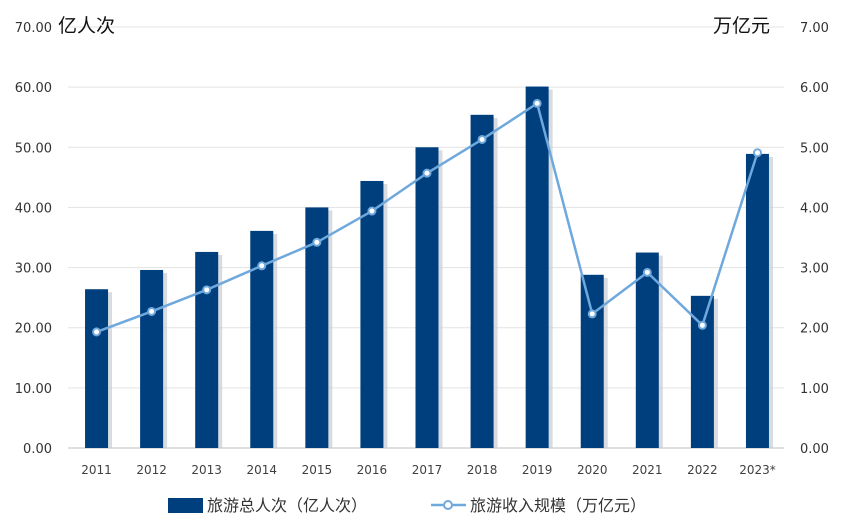 The width and height of the screenshot is (844, 532). I want to click on bar-2019, so click(537, 267).